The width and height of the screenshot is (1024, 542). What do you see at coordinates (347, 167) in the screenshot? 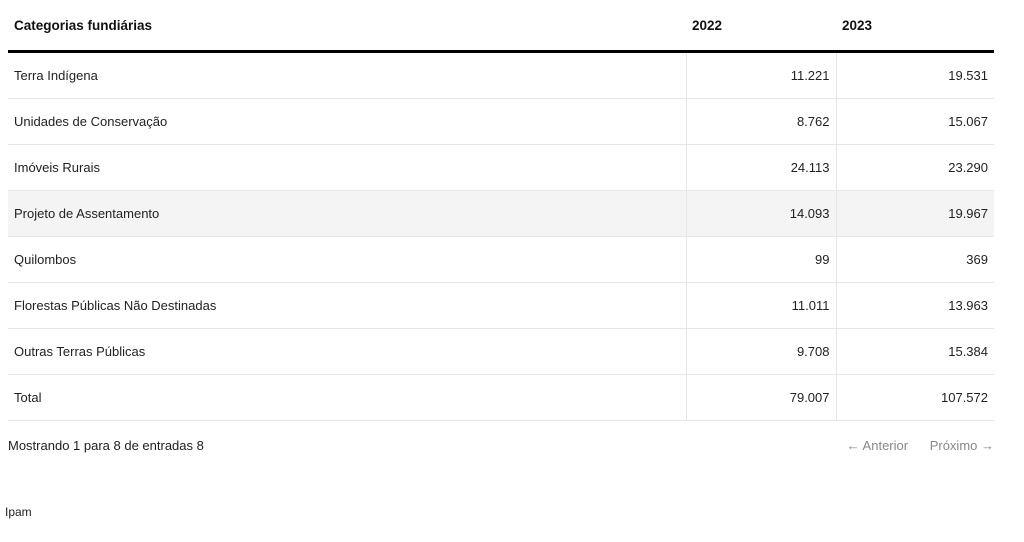
I see `cell-category: Imóveis Rurais` at bounding box center [347, 167].